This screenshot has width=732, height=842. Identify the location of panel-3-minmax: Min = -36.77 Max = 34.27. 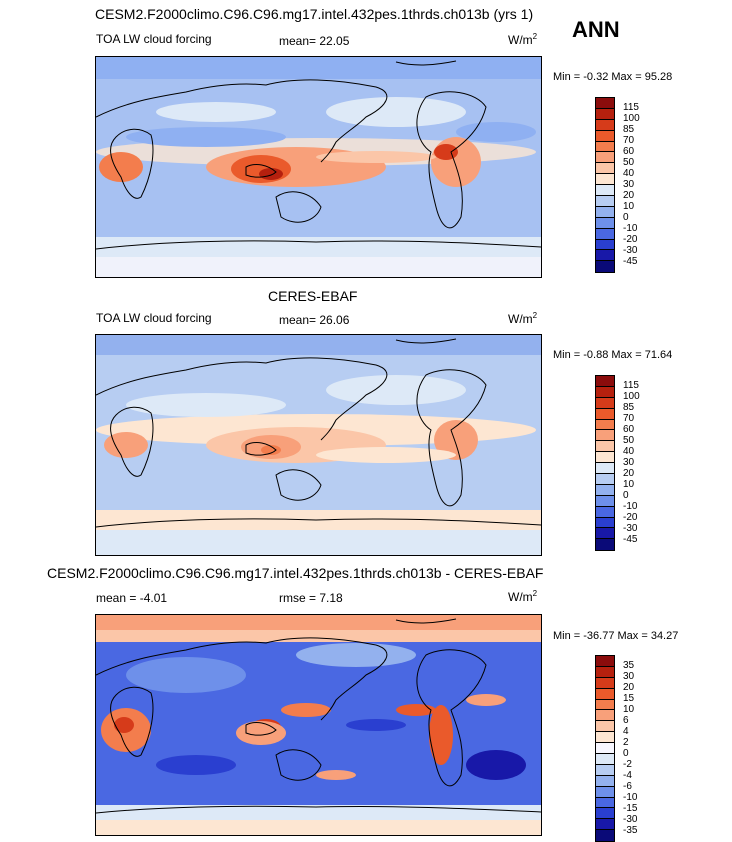
(616, 636).